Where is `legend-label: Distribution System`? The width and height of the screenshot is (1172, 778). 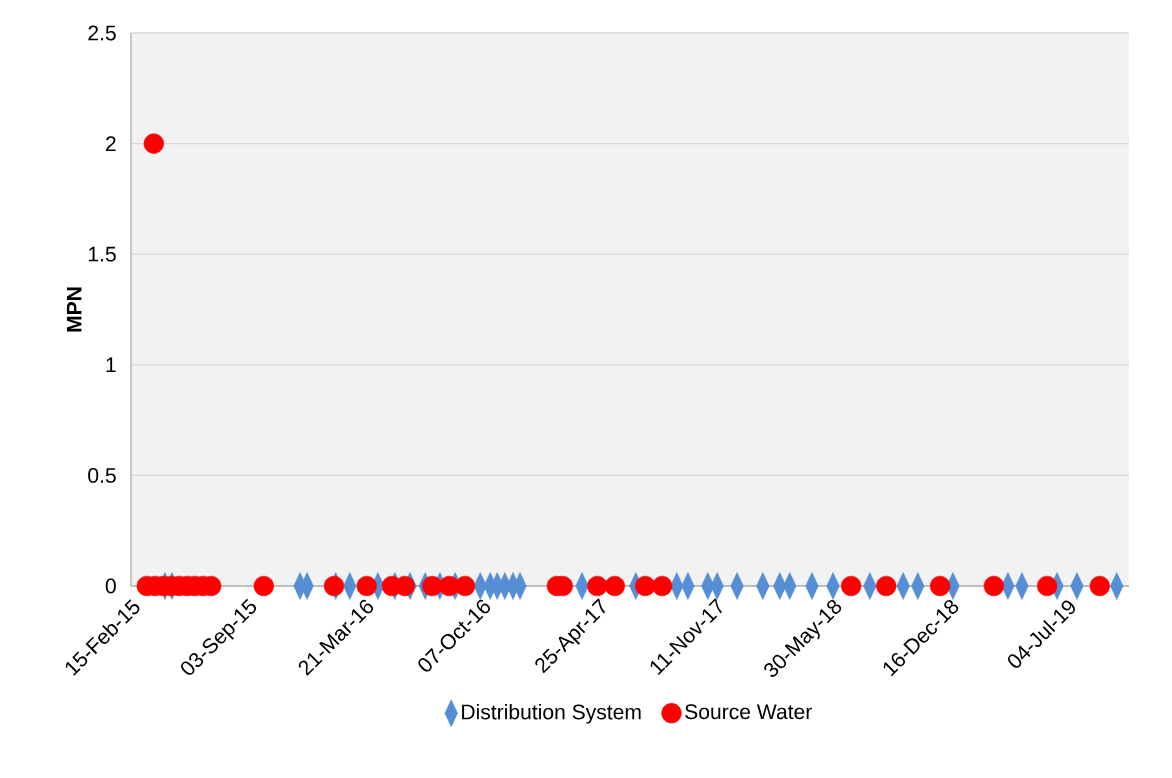 legend-label: Distribution System is located at coordinates (551, 713).